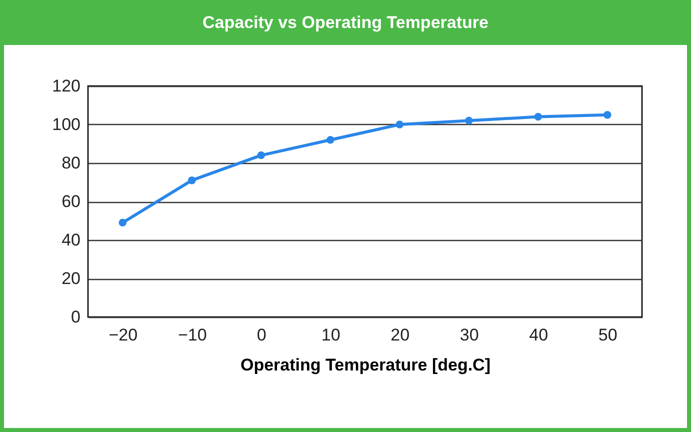 The width and height of the screenshot is (691, 432). What do you see at coordinates (71, 163) in the screenshot?
I see `y-tick-label: 80` at bounding box center [71, 163].